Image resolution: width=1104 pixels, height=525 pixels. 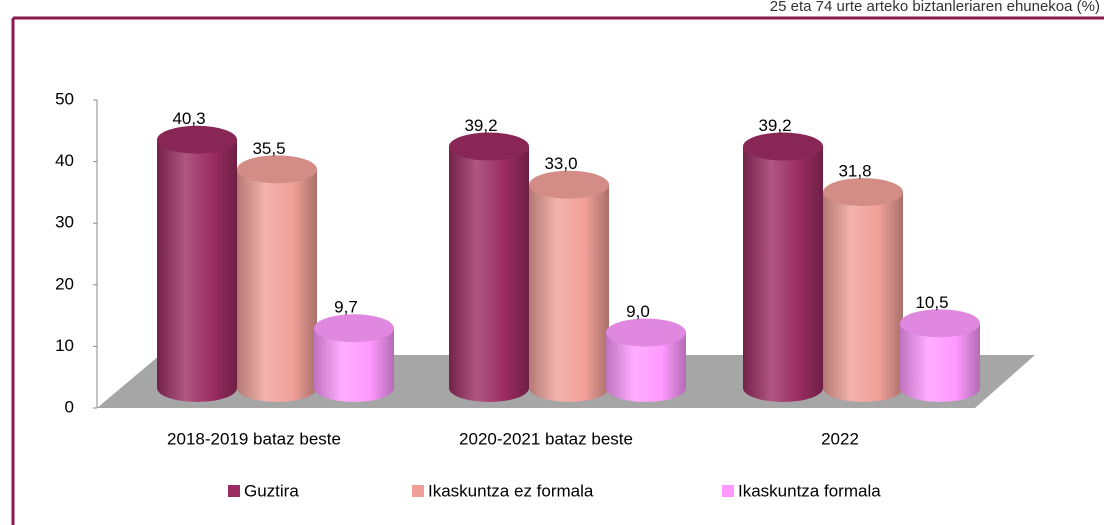 What do you see at coordinates (64, 98) in the screenshot?
I see `y-tick-label: 50` at bounding box center [64, 98].